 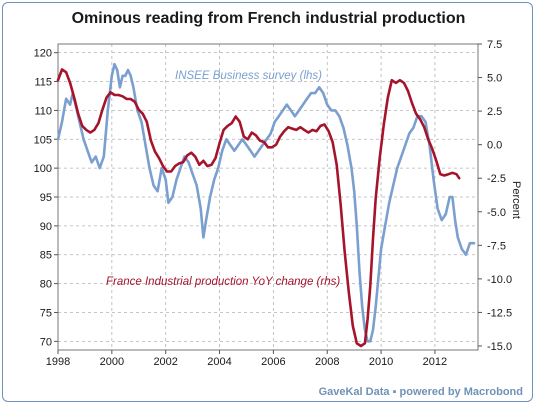 What do you see at coordinates (46, 342) in the screenshot?
I see `left-tick-label: 70` at bounding box center [46, 342].